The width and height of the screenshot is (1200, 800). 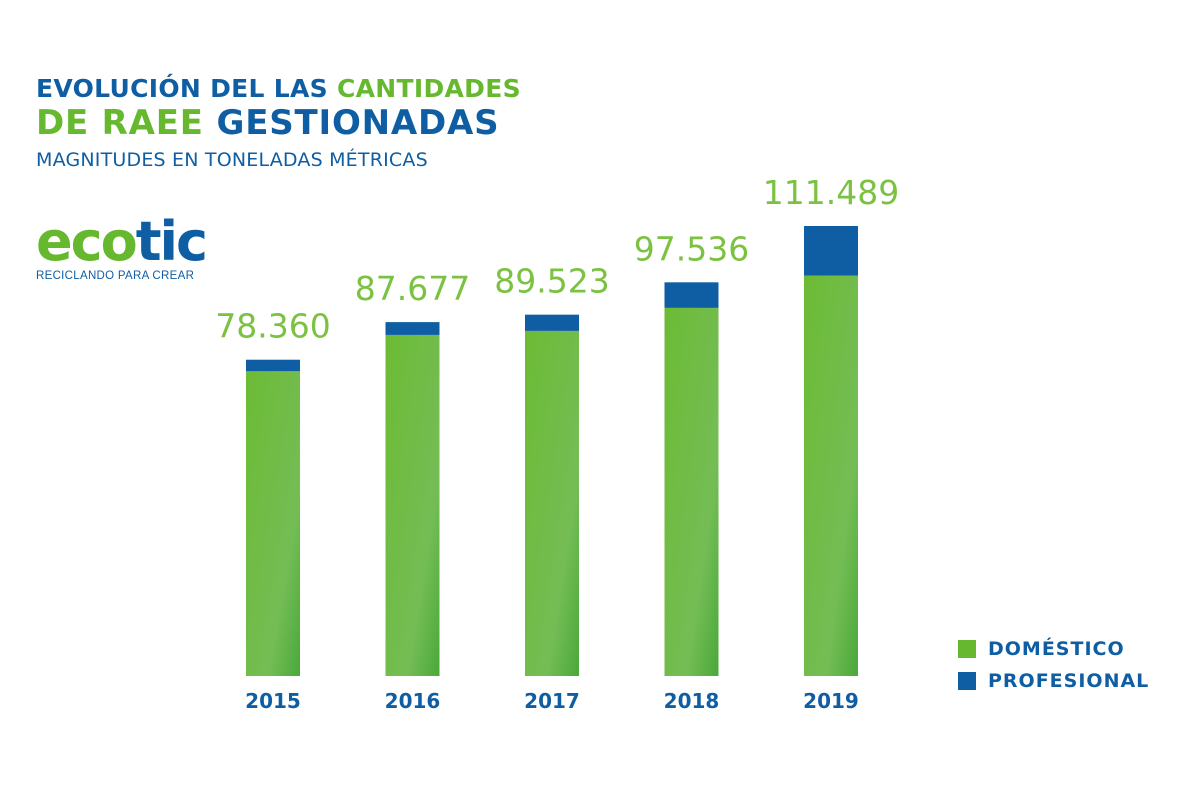 I want to click on legend-label-domestic: DOMÉSTICO, so click(x=1056, y=649).